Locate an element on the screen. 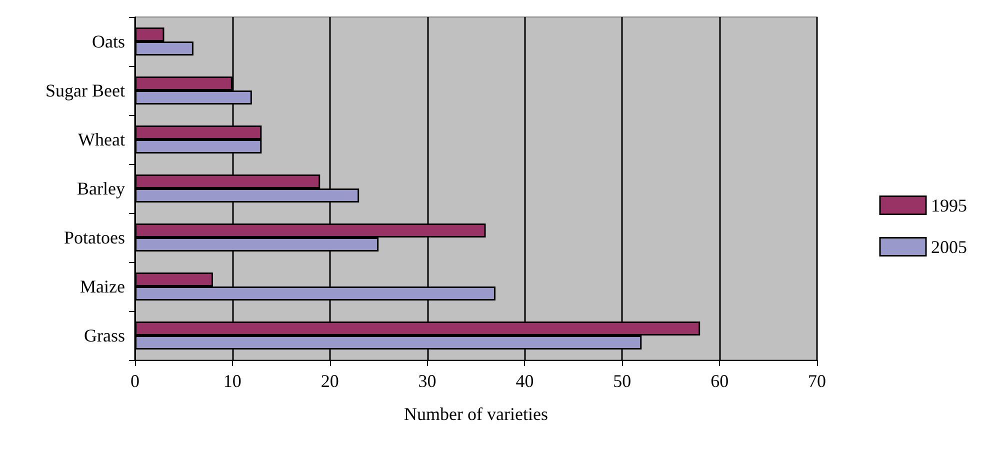 This screenshot has height=452, width=987. legend-label: 2005 is located at coordinates (949, 246).